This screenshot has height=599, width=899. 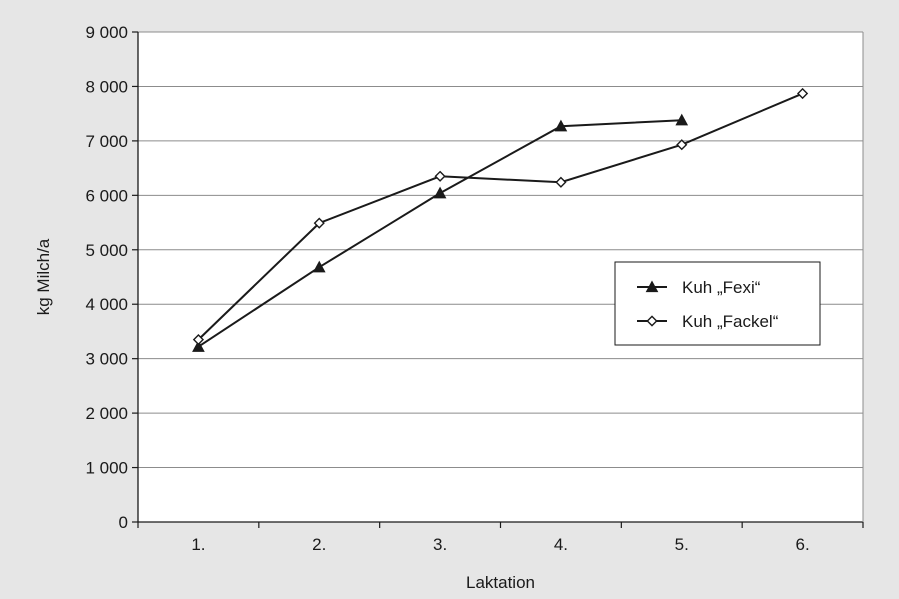 What do you see at coordinates (730, 321) in the screenshot?
I see `legend-label: Kuh „Fackel“` at bounding box center [730, 321].